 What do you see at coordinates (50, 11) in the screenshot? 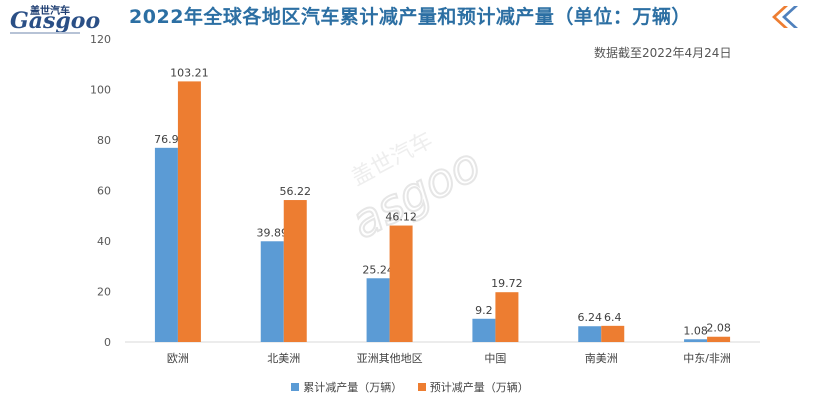
I see `logo-brand-cn: 盖世汽车` at bounding box center [50, 11].